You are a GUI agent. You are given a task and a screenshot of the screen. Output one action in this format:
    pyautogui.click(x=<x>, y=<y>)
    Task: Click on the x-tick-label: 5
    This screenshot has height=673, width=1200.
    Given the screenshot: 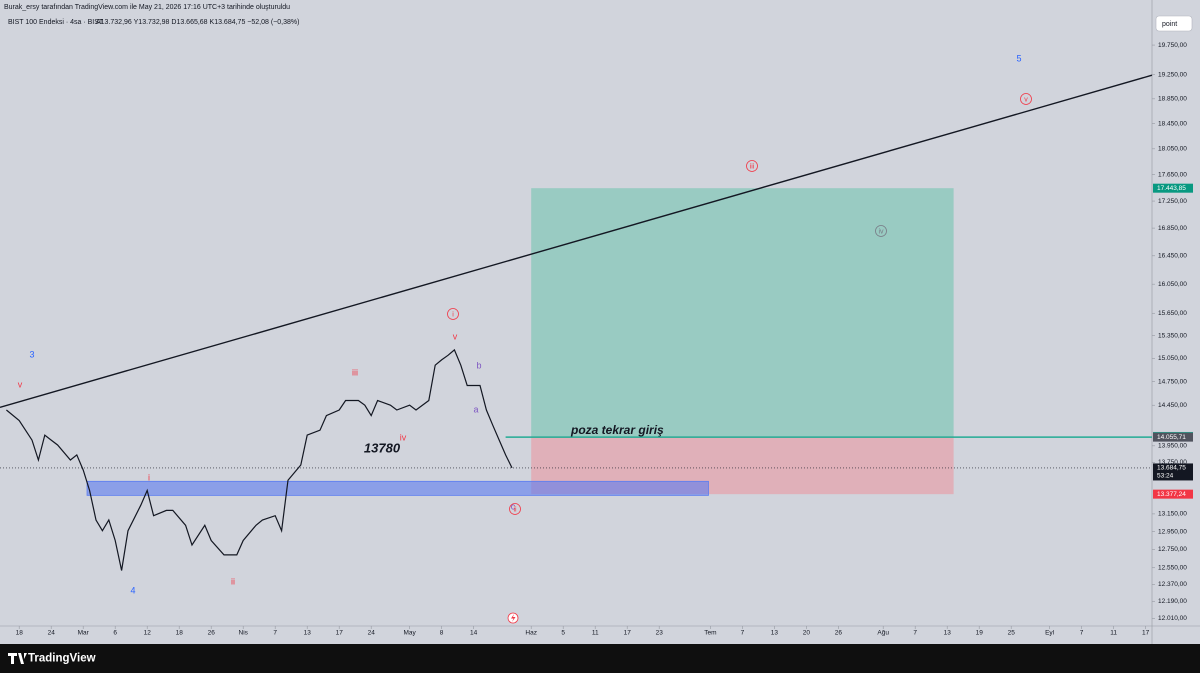 What is the action you would take?
    pyautogui.click(x=563, y=633)
    